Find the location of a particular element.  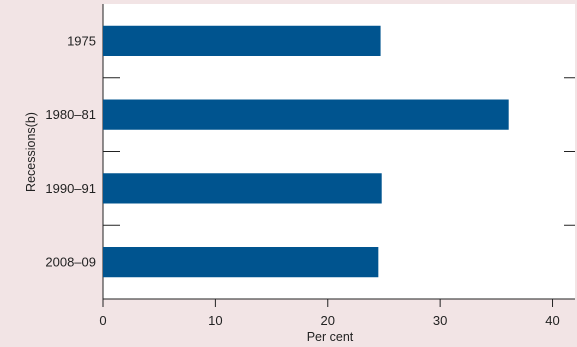

x-tick-label-1: 10 is located at coordinates (215, 320).